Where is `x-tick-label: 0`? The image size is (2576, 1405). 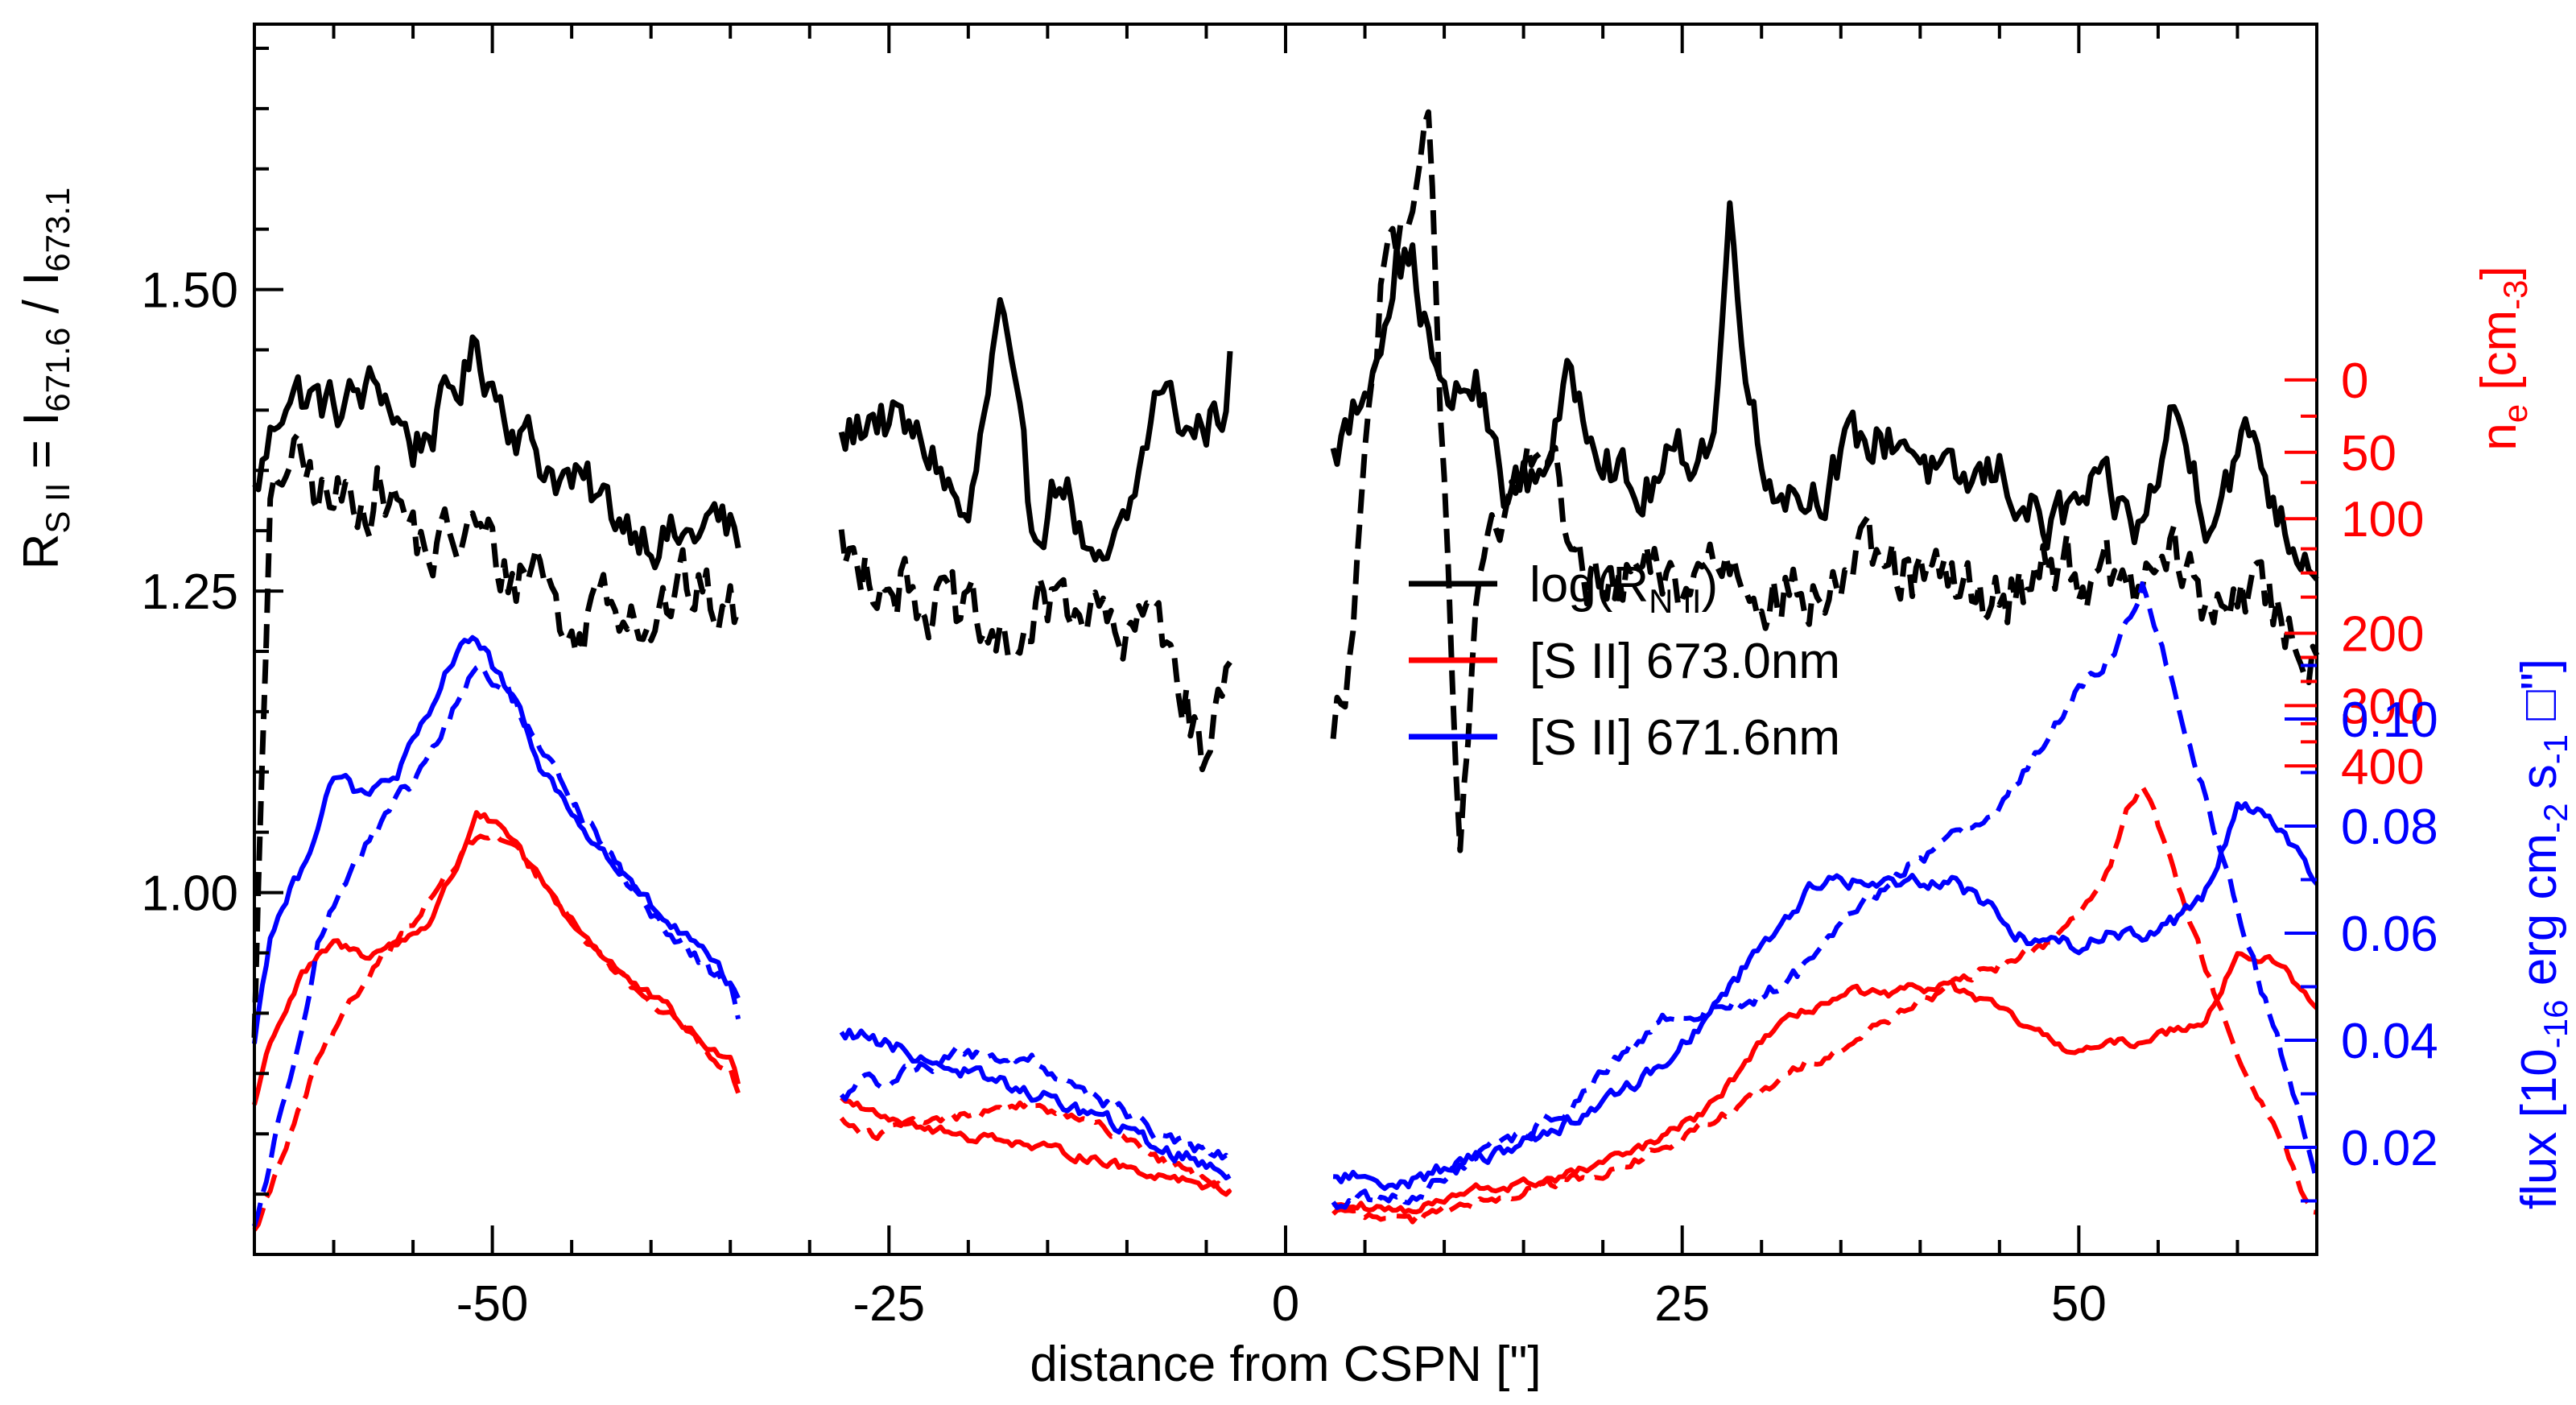 x-tick-label: 0 is located at coordinates (1285, 1304).